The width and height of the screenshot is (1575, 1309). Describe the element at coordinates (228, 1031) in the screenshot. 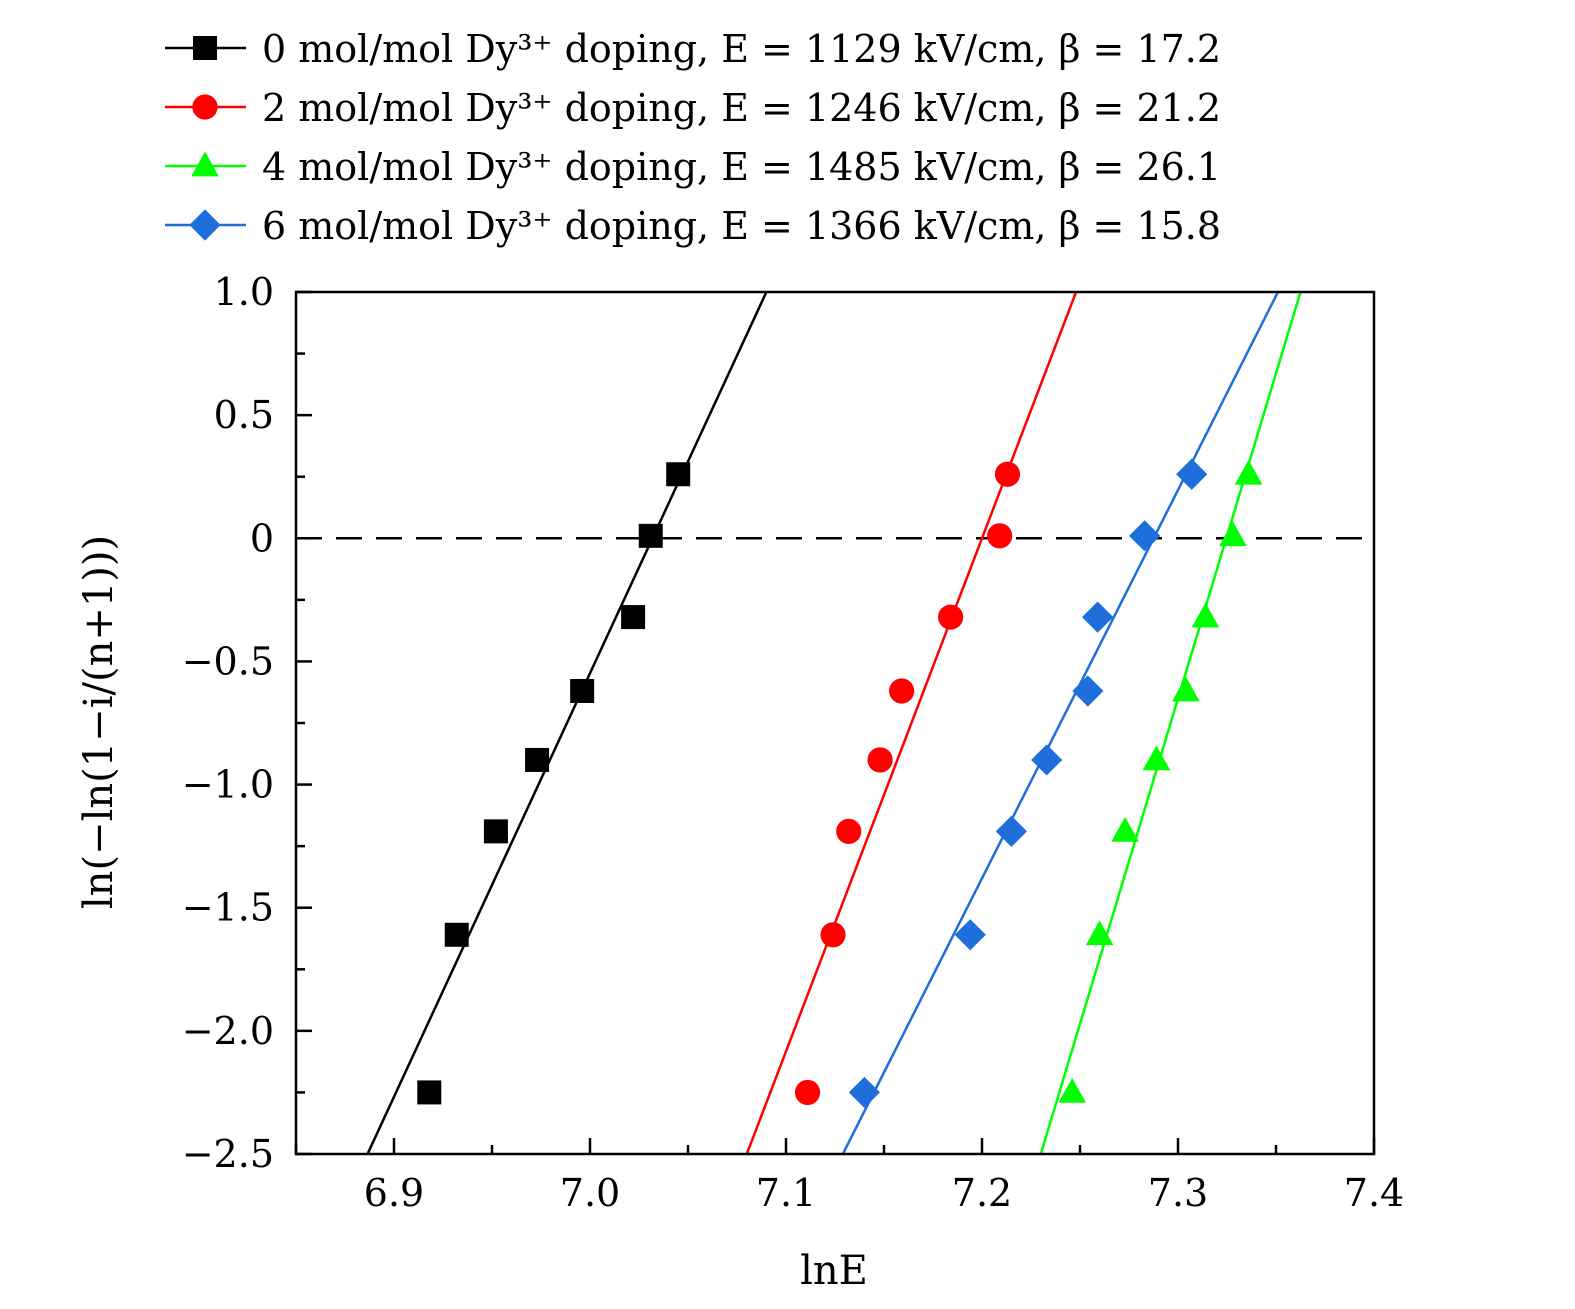

I see `y-tick-label: −2.0` at that location.